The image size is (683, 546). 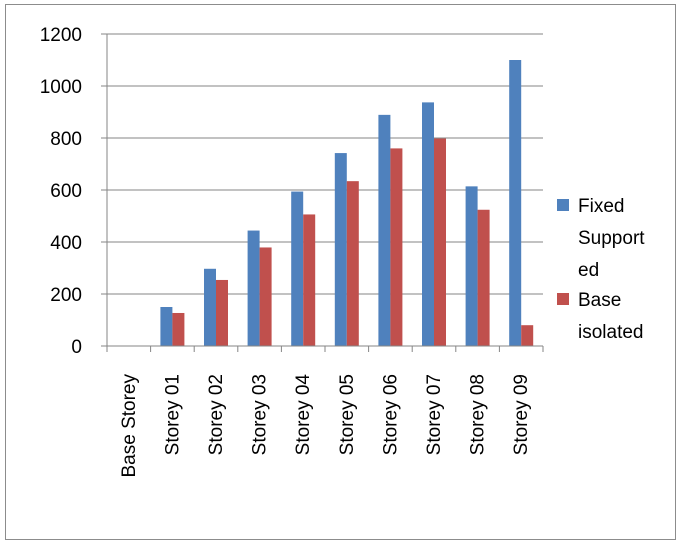 I want to click on legend-label-line: isolated, so click(x=611, y=332).